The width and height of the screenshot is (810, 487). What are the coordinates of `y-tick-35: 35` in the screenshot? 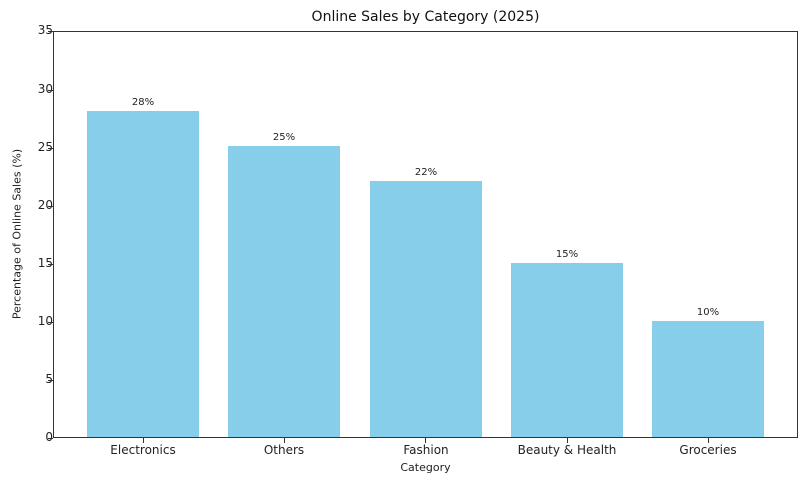 It's located at (45, 30).